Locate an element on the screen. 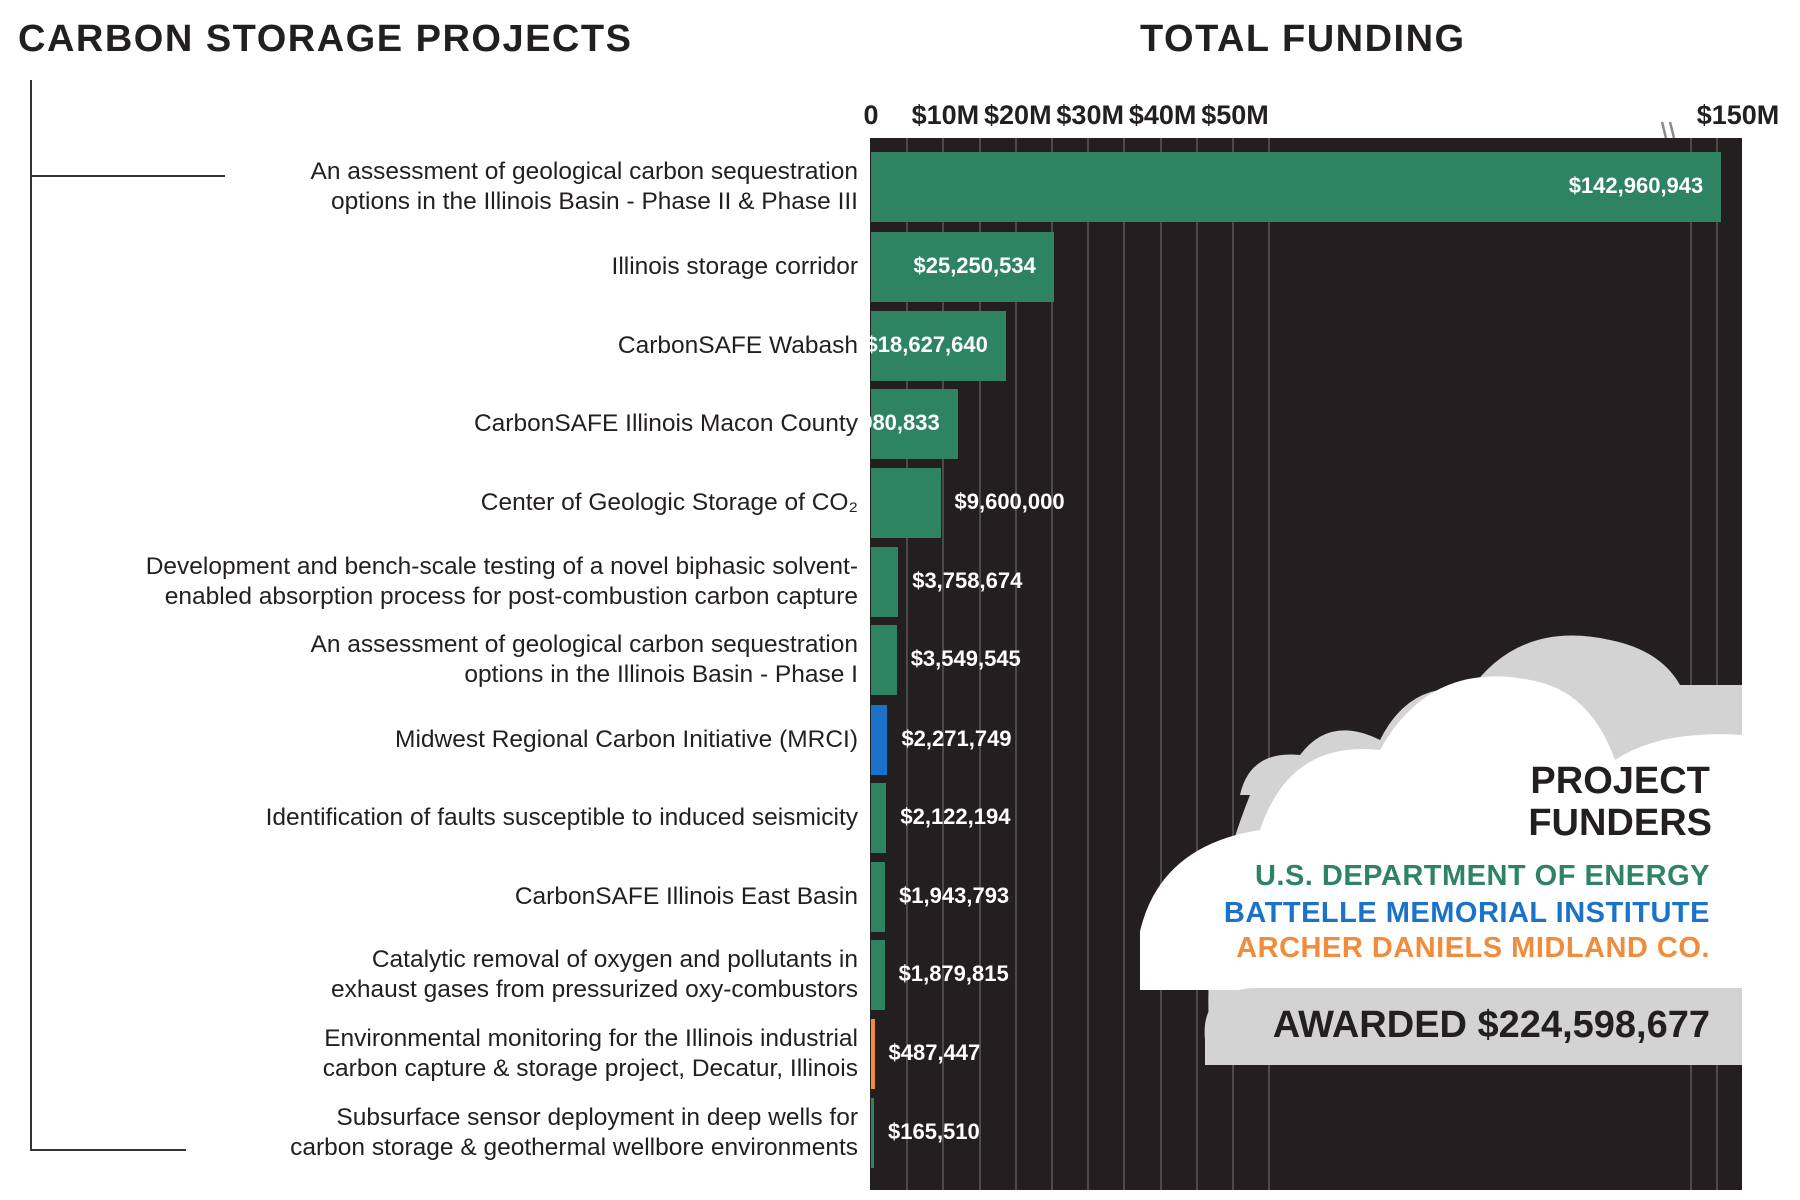  bracket-top-arm is located at coordinates (127, 176).